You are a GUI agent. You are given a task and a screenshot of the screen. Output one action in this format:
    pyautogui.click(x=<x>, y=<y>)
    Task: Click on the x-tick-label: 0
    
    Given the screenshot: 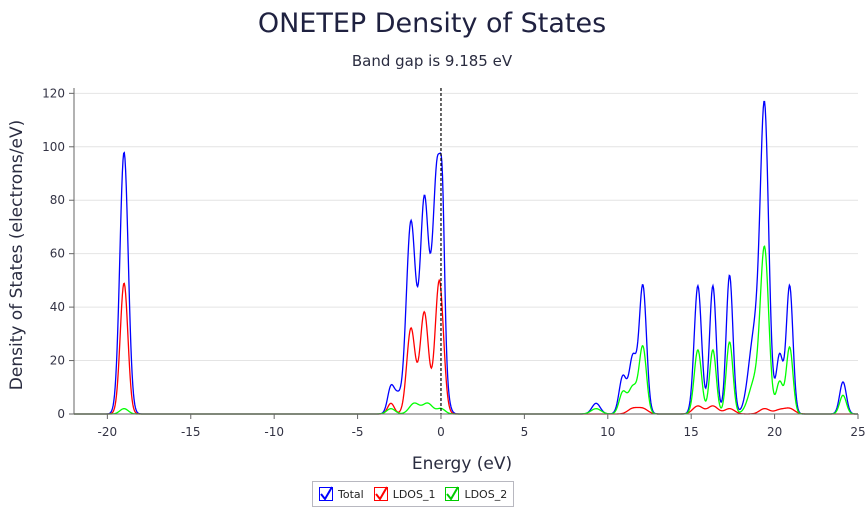 What is the action you would take?
    pyautogui.click(x=441, y=432)
    